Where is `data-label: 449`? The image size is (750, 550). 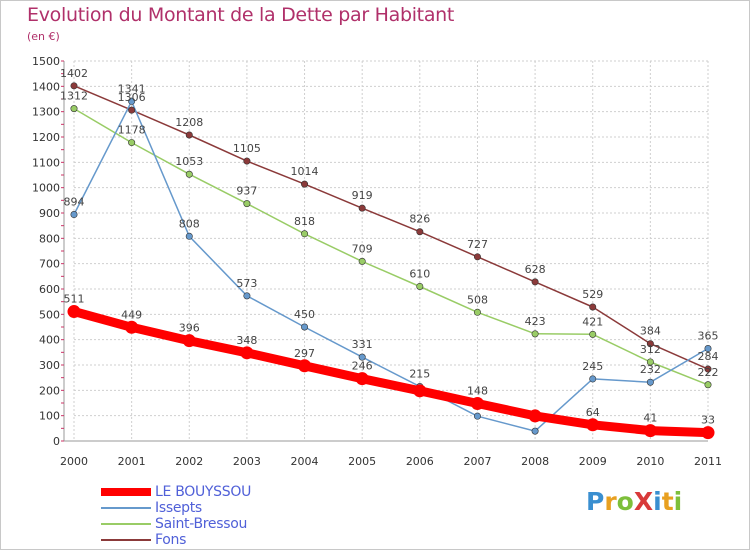
data-label: 449 is located at coordinates (131, 314).